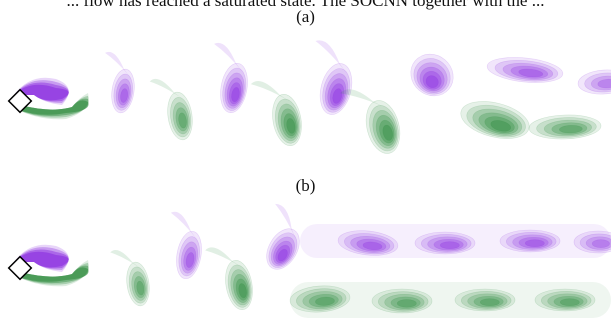 This screenshot has height=322, width=611. I want to click on lower-vortex-row-band, so click(450, 300).